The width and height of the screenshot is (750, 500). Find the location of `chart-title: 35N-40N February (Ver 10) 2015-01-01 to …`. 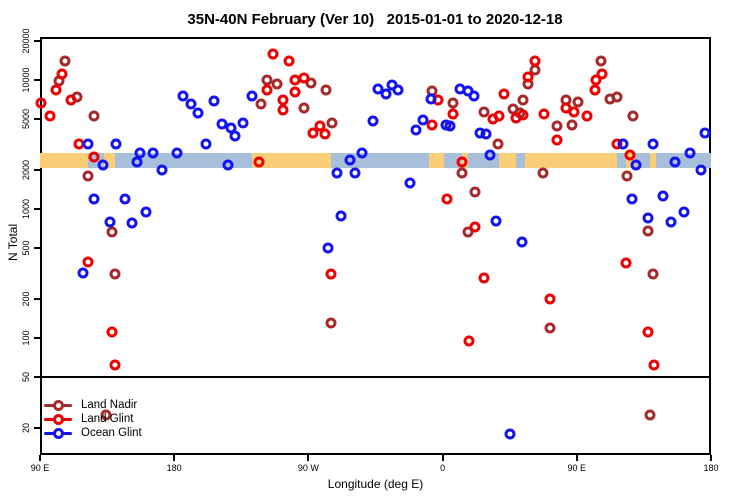

chart-title: 35N-40N February (Ver 10) 2015-01-01 to … is located at coordinates (375, 19).